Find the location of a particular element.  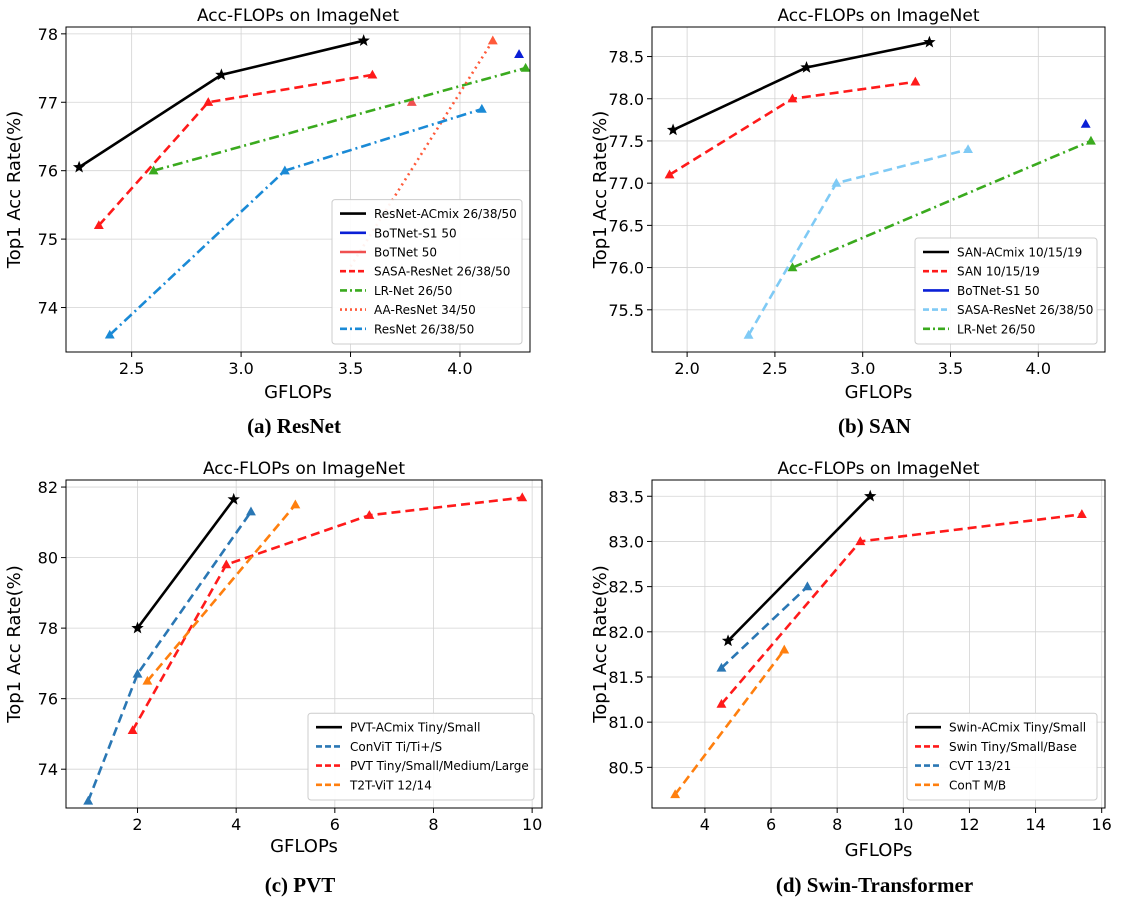

y-tick-label: 76.0 is located at coordinates (626, 268).